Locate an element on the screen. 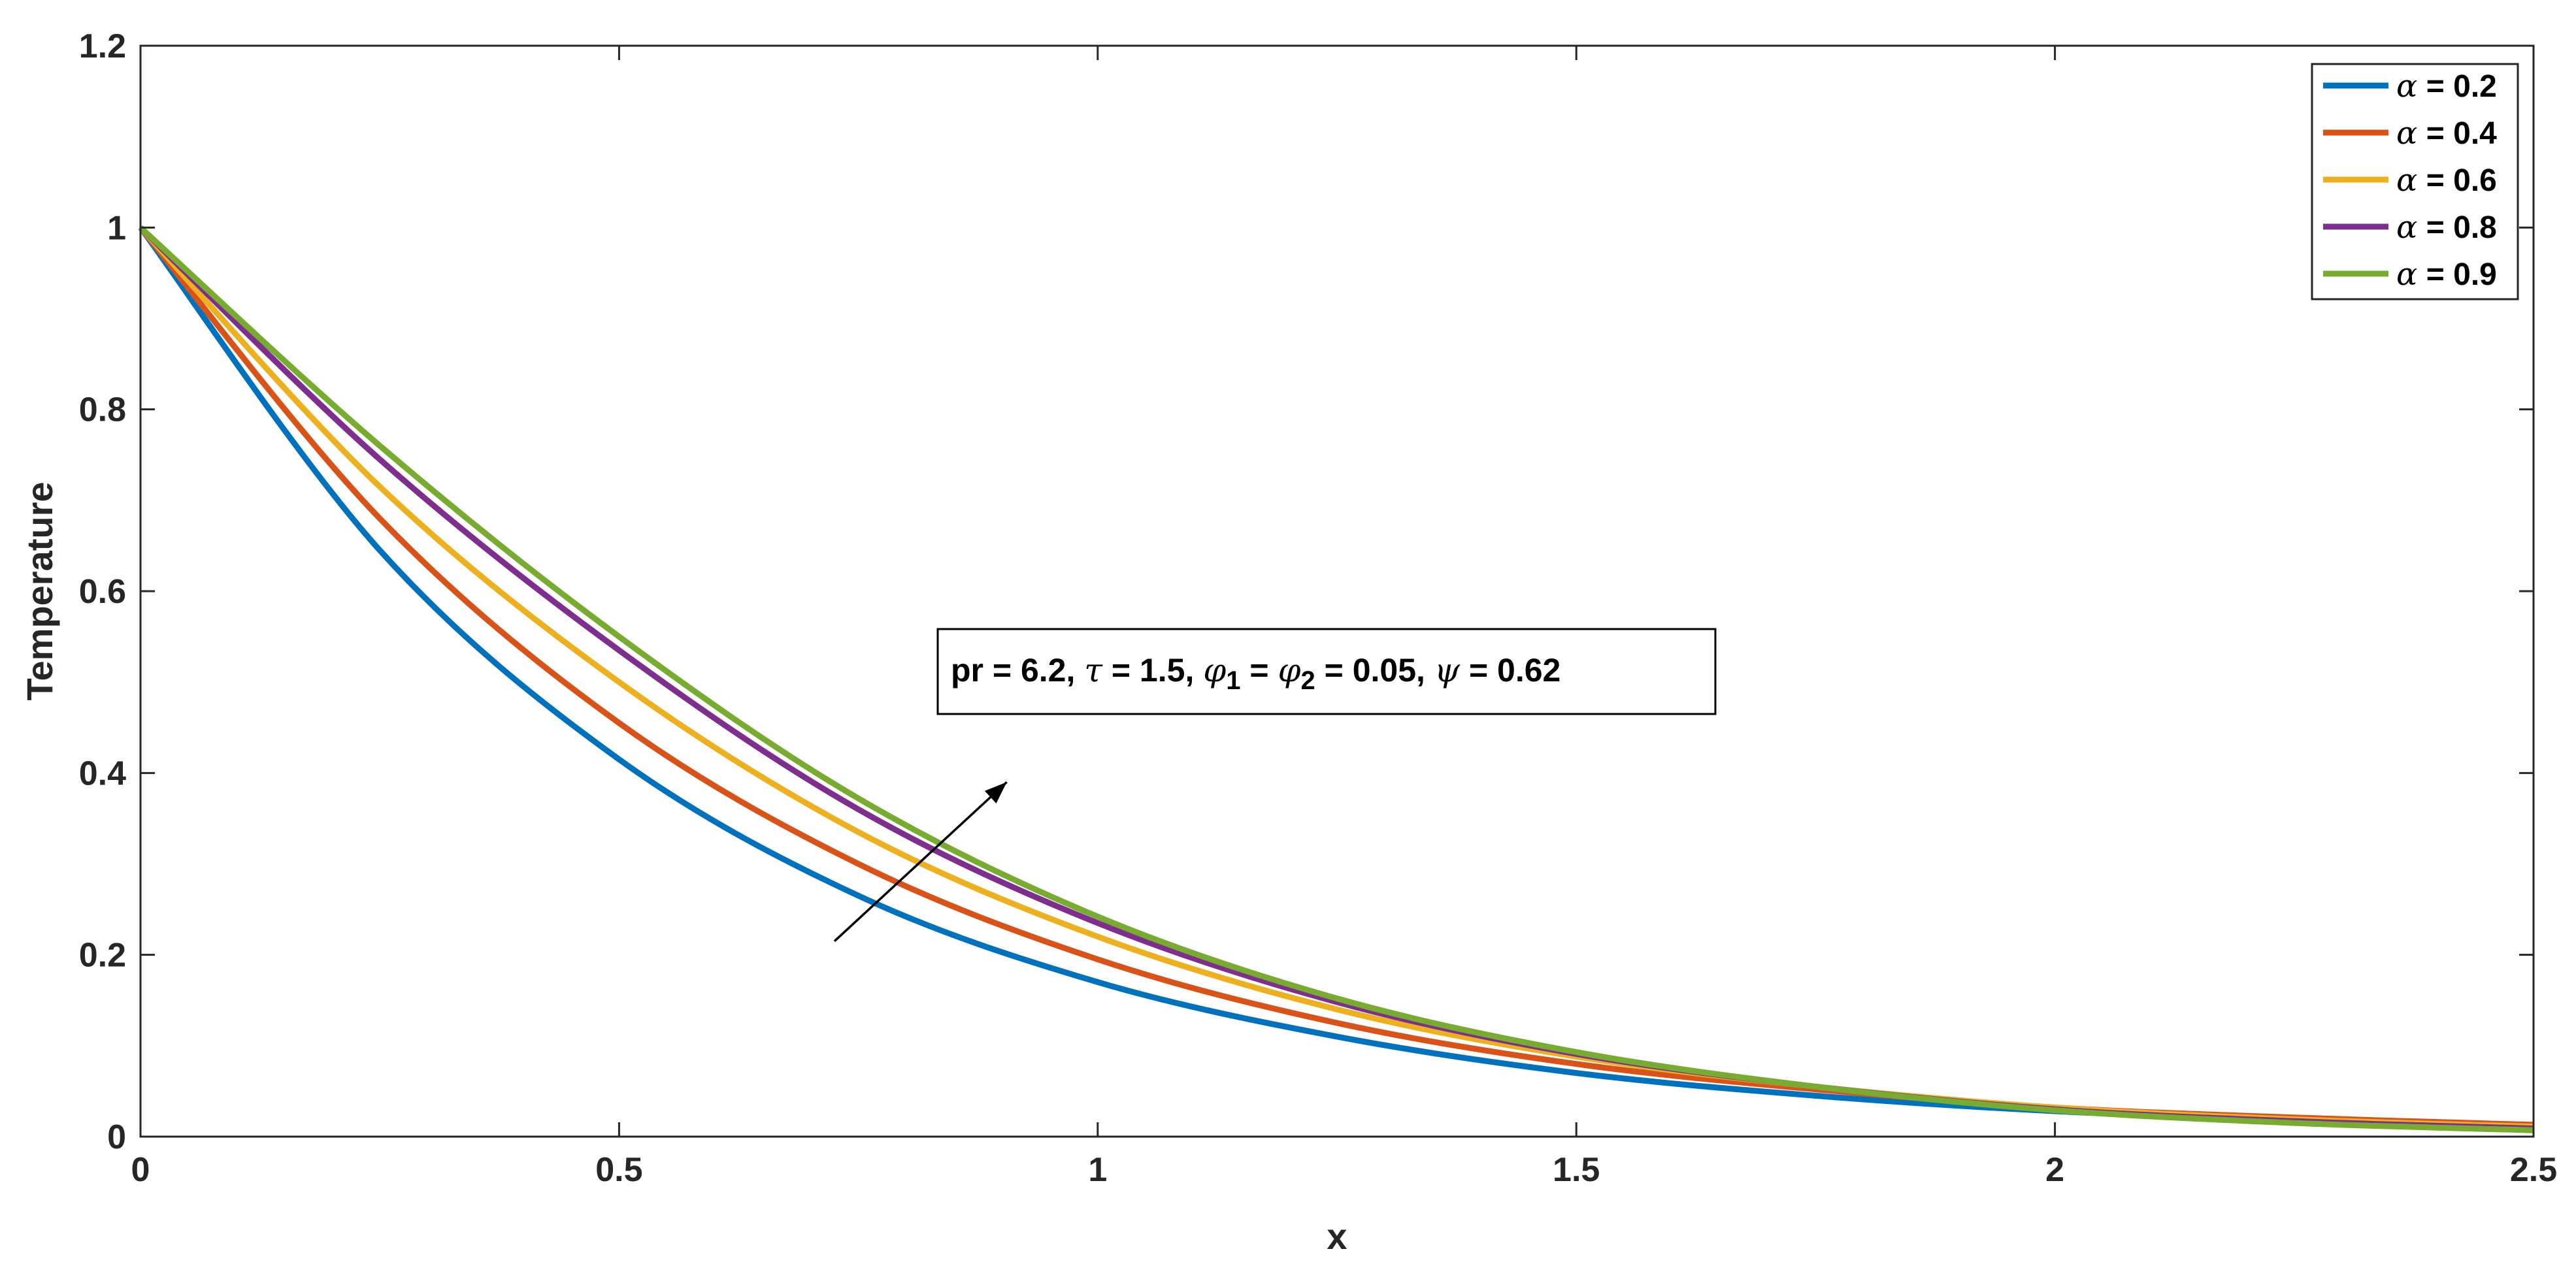 The height and width of the screenshot is (1281, 2576). legend-entry: α = 0.4 is located at coordinates (2446, 133).